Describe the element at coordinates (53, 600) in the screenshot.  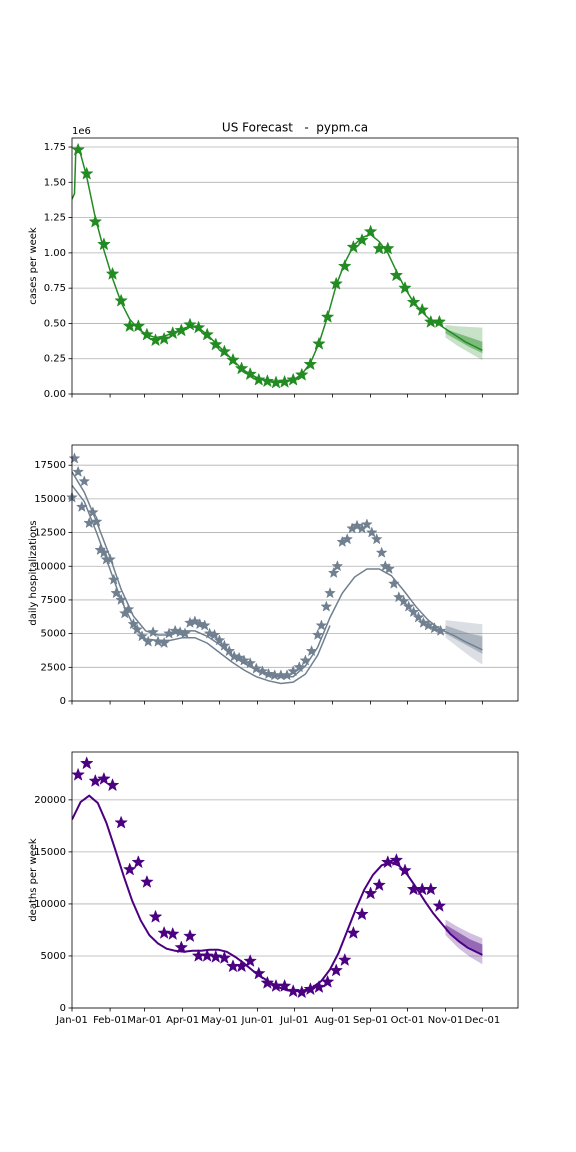
I see `y-tick-label: 7500` at that location.